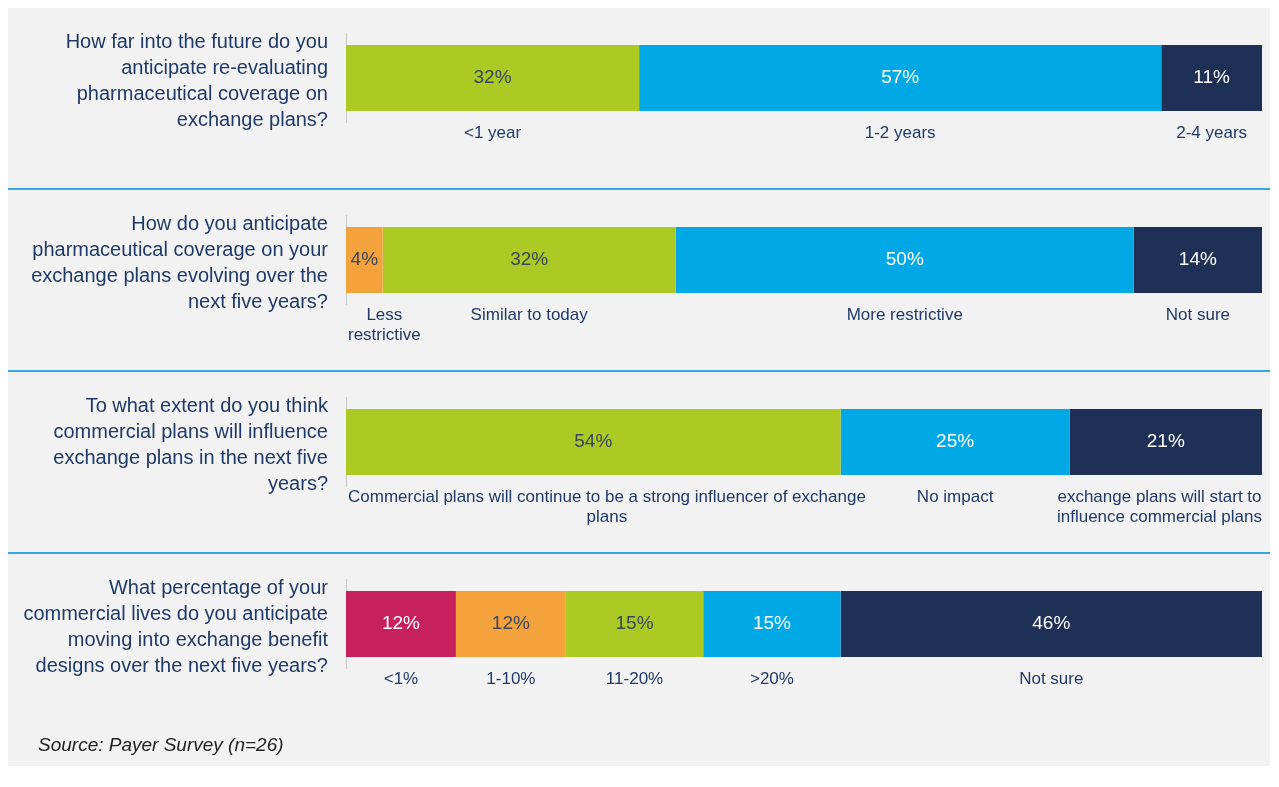  Describe the element at coordinates (593, 441) in the screenshot. I see `data-label: 54%` at that location.